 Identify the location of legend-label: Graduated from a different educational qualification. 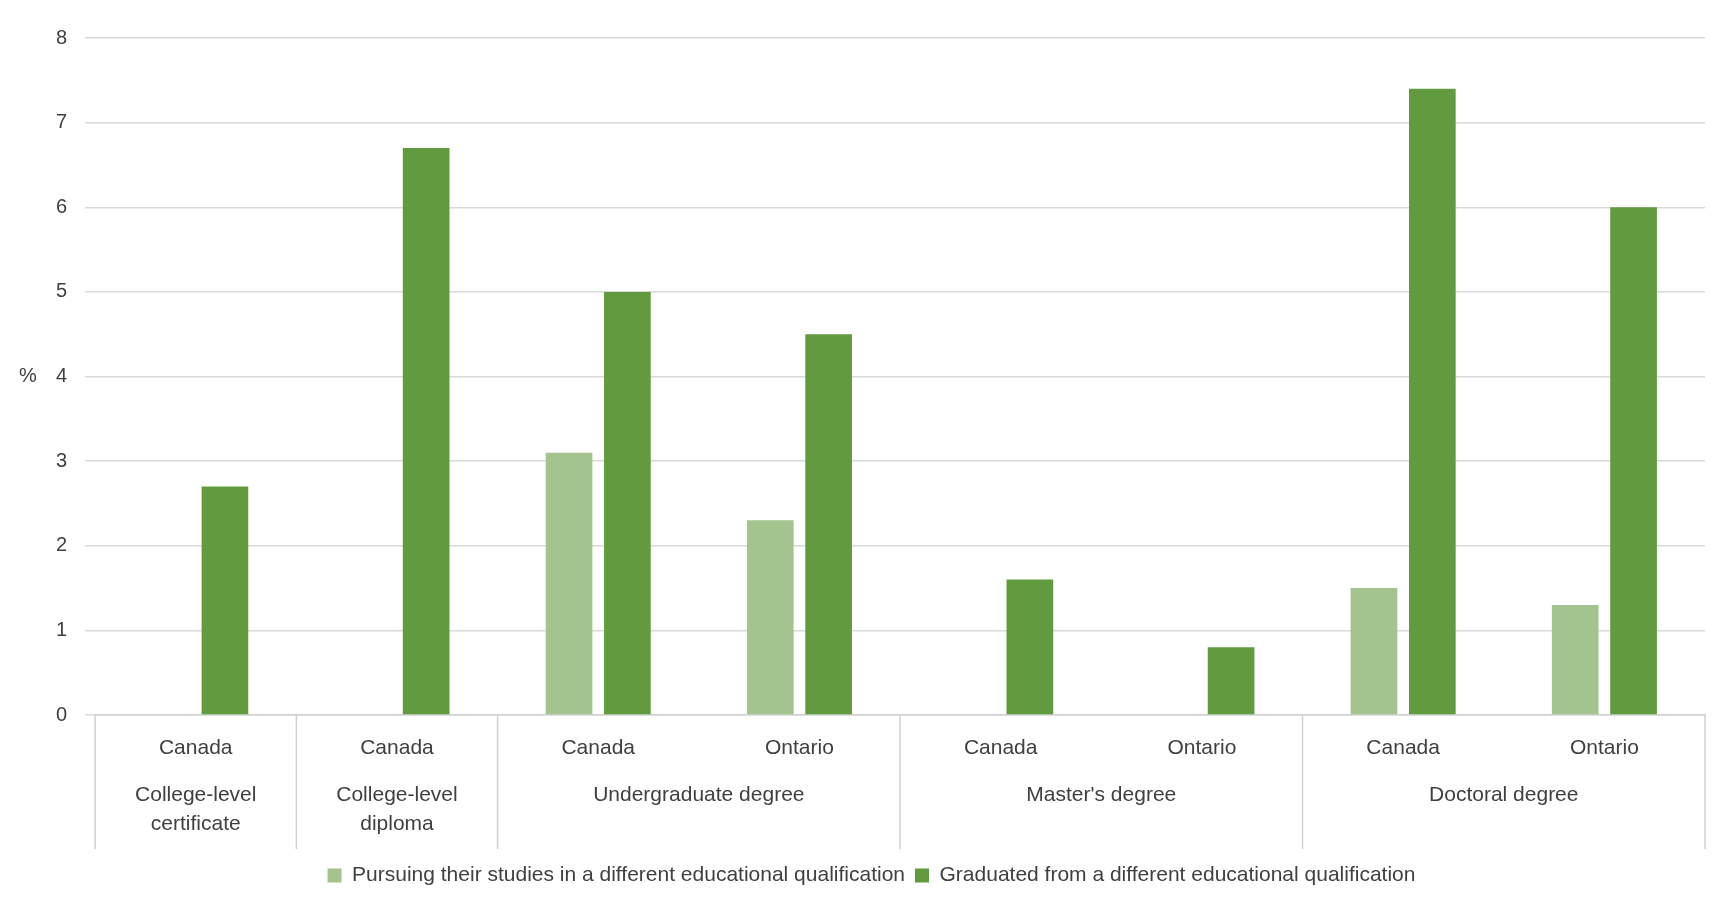
(1177, 874).